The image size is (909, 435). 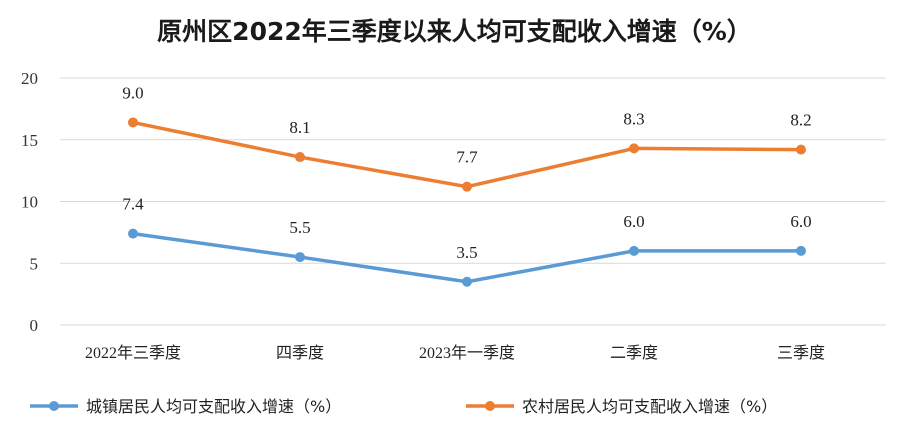 What do you see at coordinates (403, 406) in the screenshot?
I see `legend: 城镇居民人均可支配收入增速（%） 农村居民人均可支配收入增速（%）` at bounding box center [403, 406].